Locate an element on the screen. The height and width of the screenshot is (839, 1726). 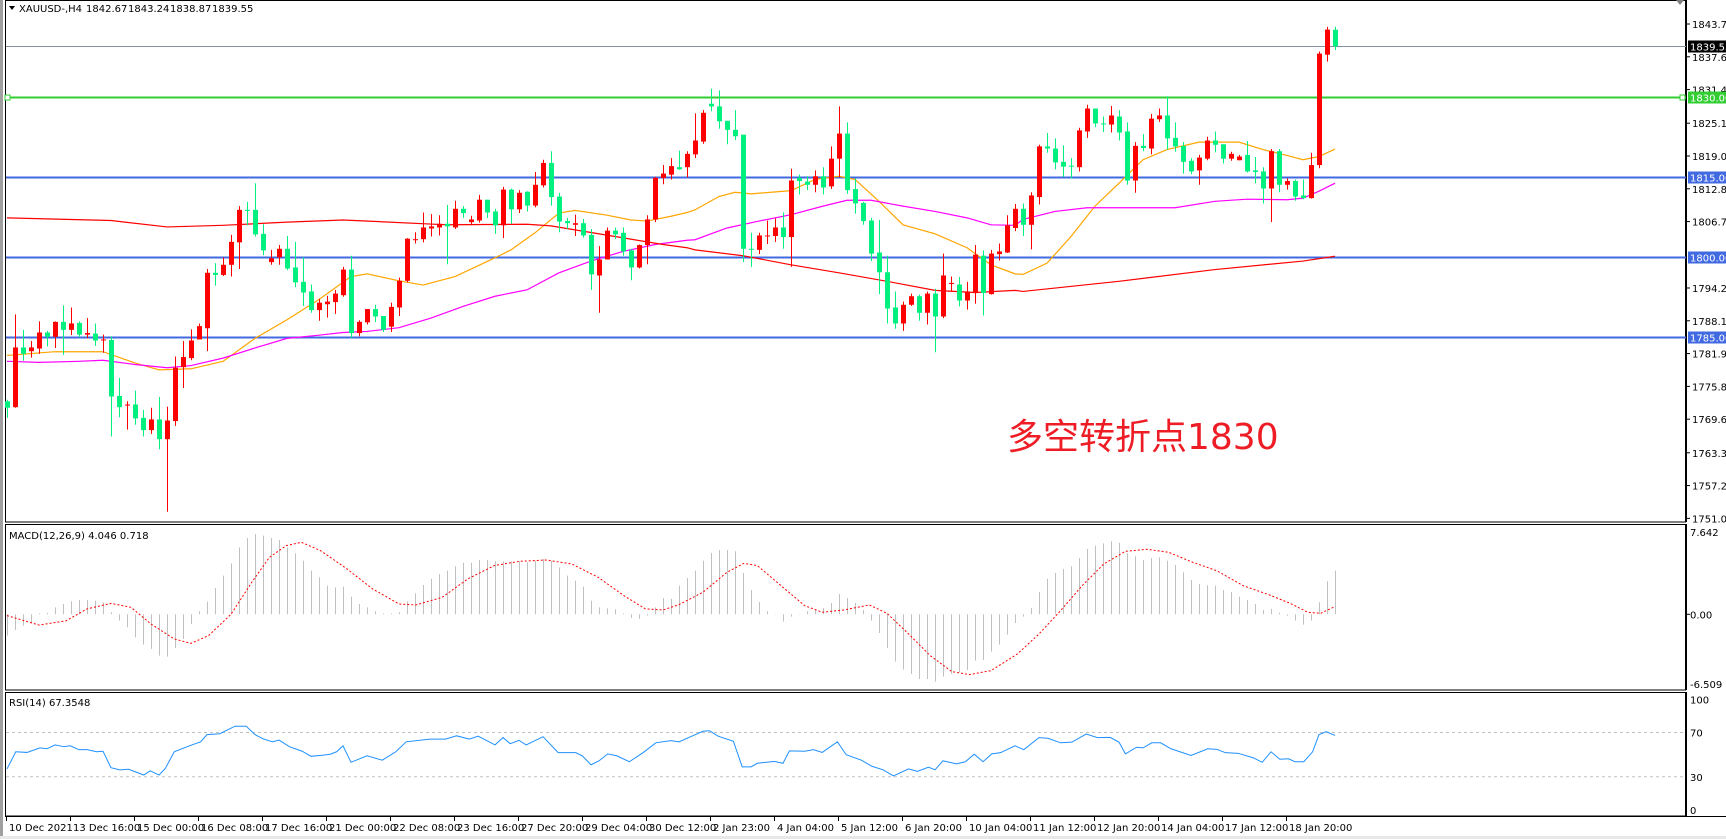
level-label-bg is located at coordinates (1707, 337).